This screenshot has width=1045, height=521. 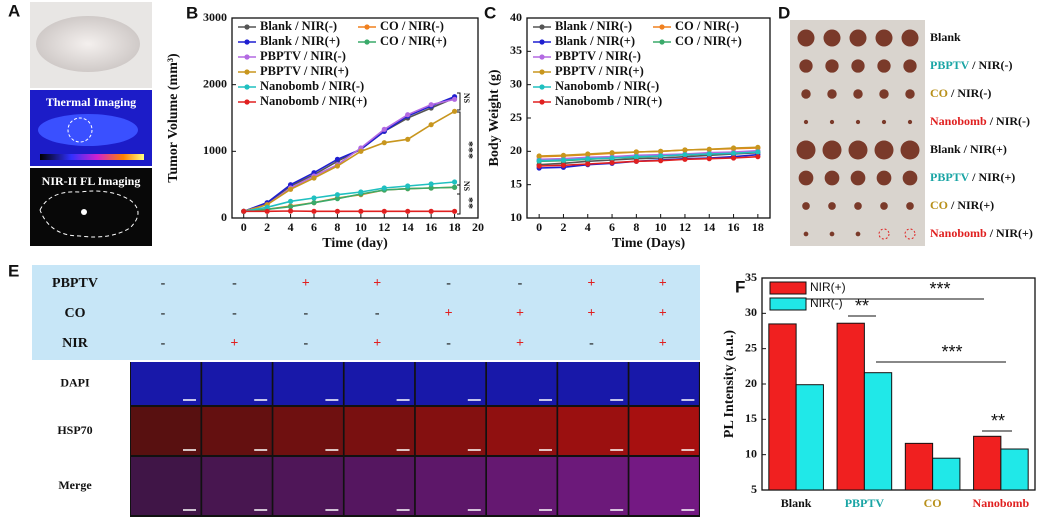 What do you see at coordinates (75, 283) in the screenshot?
I see `row-label: PBPTV` at bounding box center [75, 283].